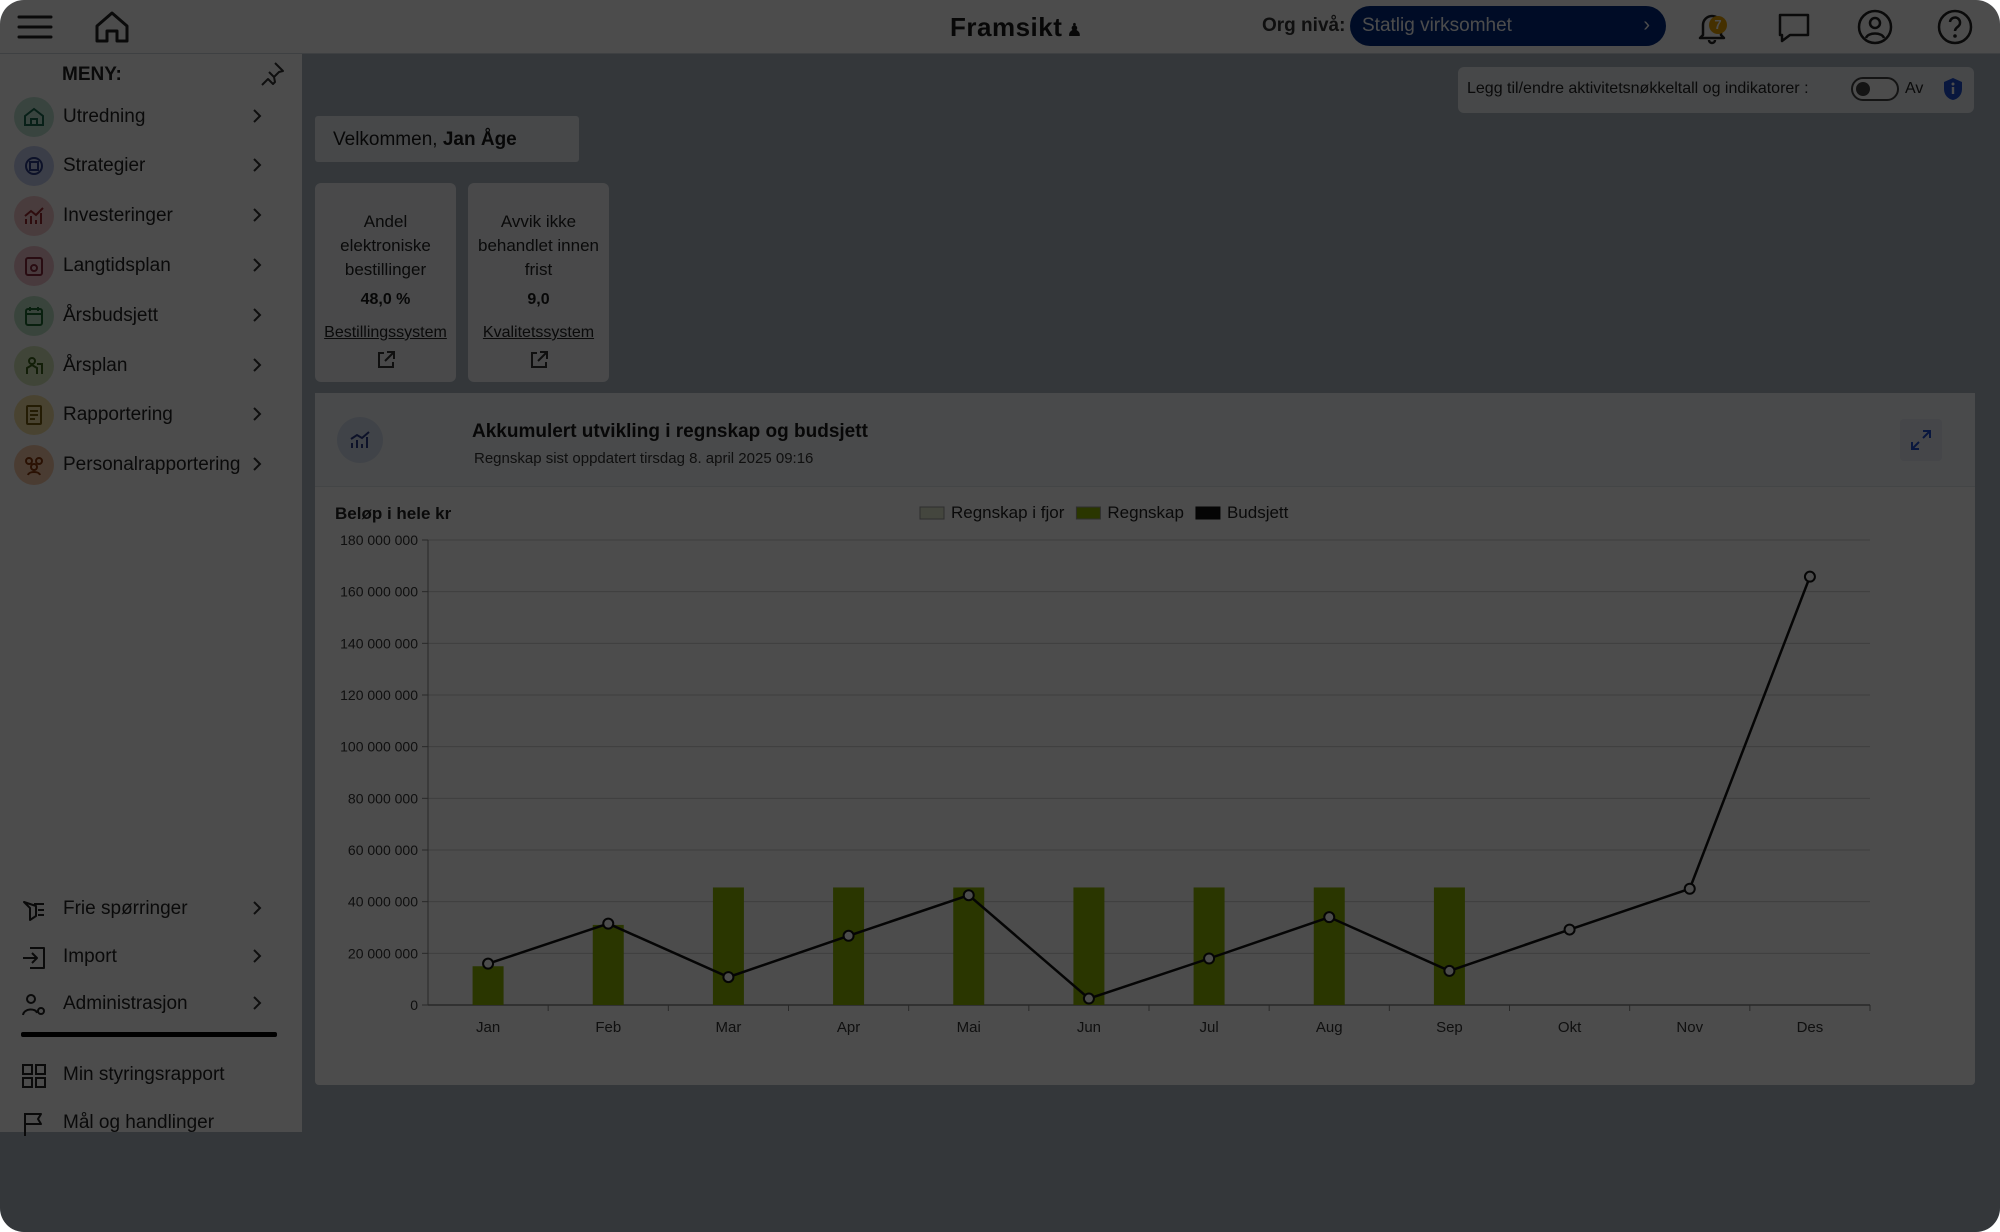 This screenshot has width=2000, height=1232. Describe the element at coordinates (379, 747) in the screenshot. I see `y-tick-label: 100 000 000` at that location.